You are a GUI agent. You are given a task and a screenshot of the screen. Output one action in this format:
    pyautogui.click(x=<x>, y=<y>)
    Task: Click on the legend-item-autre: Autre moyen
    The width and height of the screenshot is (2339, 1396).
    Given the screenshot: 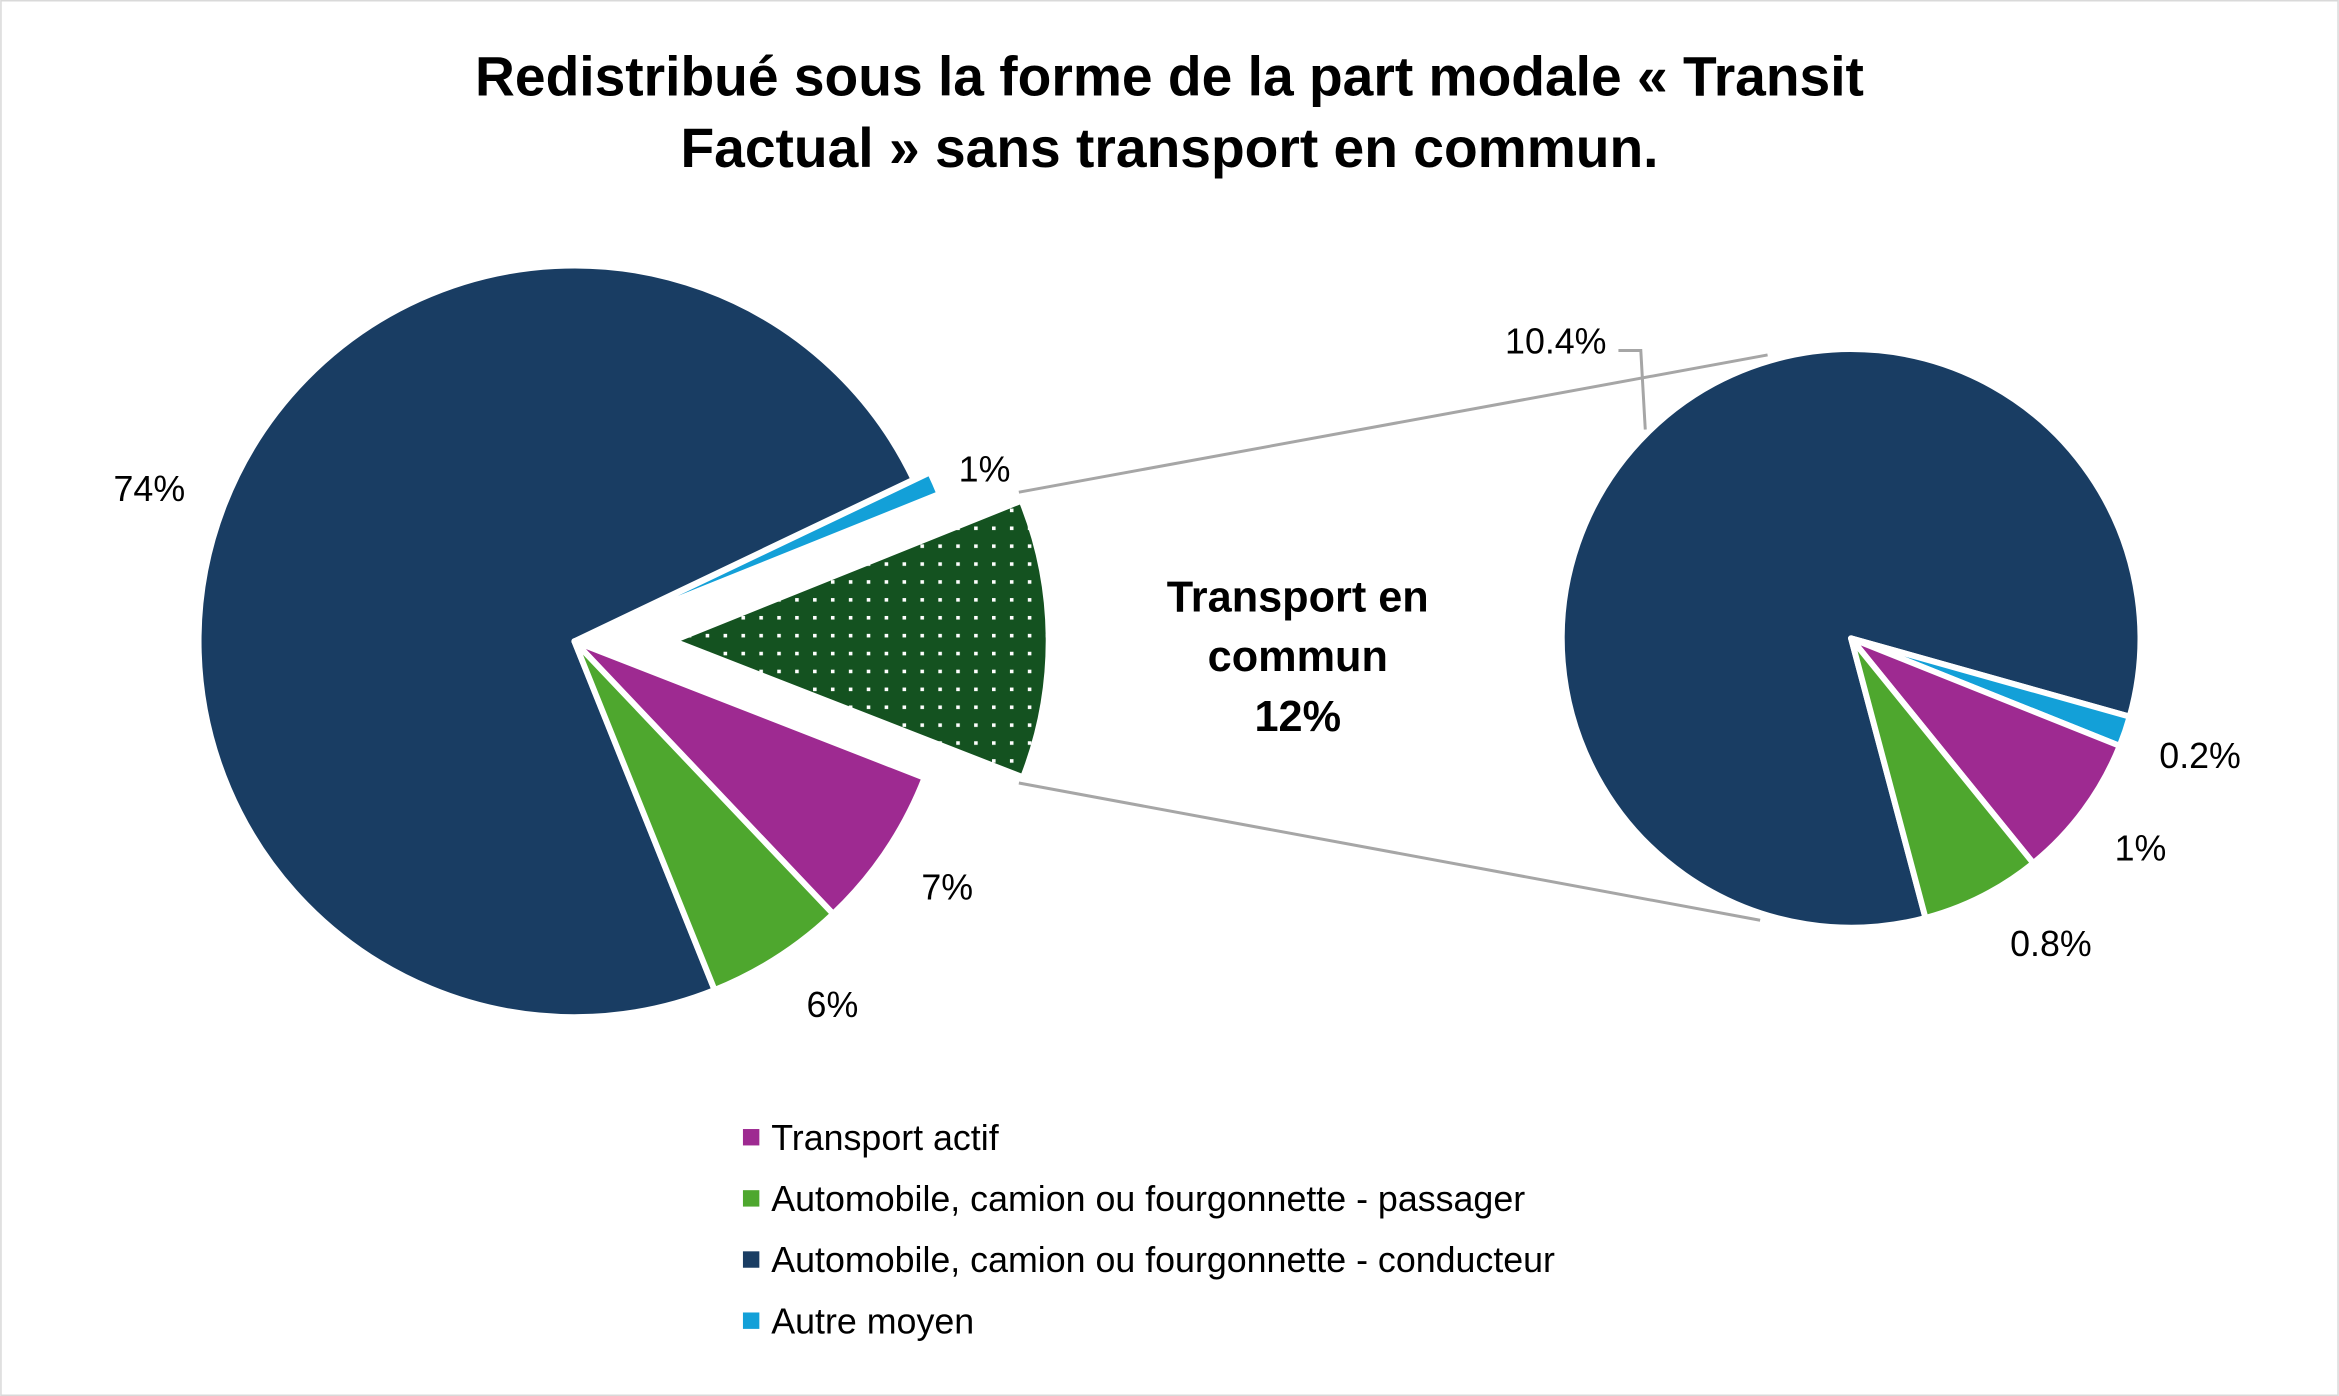 What is the action you would take?
    pyautogui.click(x=858, y=1321)
    